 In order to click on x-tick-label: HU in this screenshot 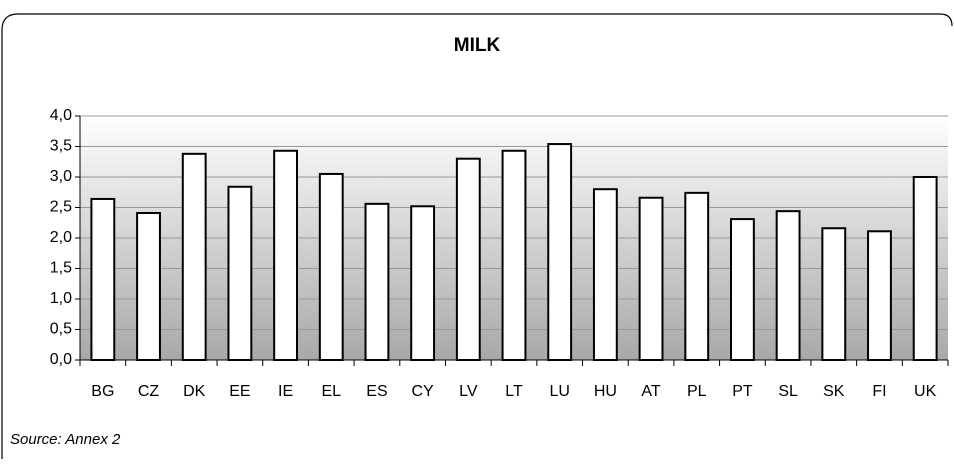, I will do `click(605, 391)`.